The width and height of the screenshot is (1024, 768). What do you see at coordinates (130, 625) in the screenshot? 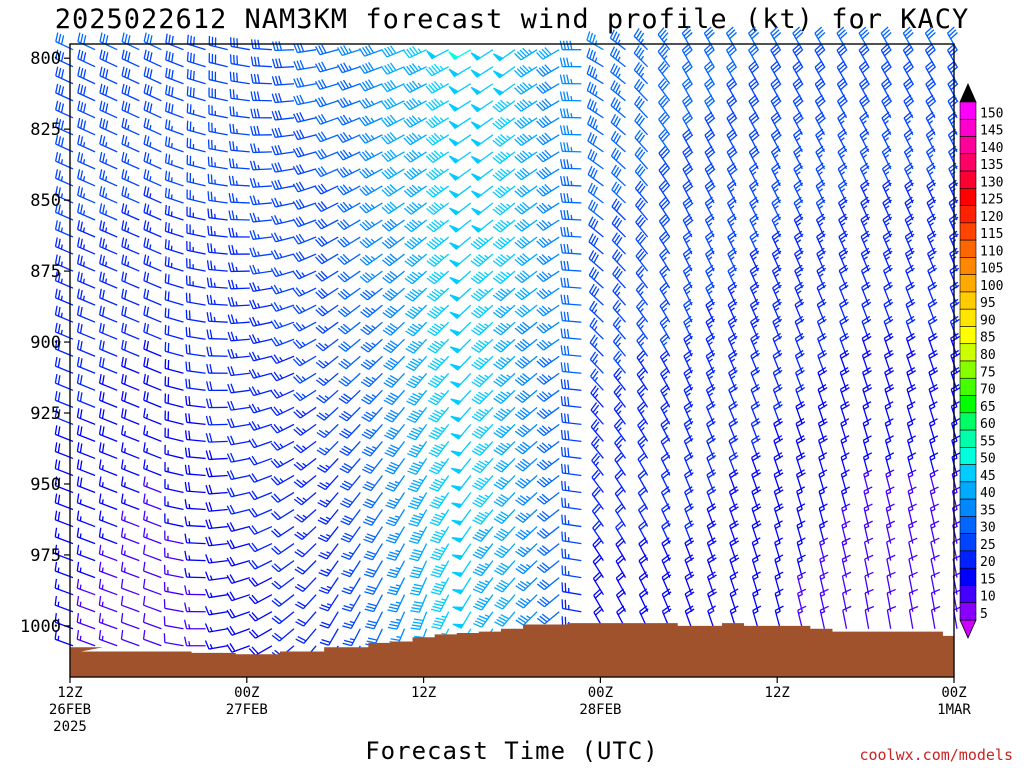
I see `barb-shaft` at bounding box center [130, 625].